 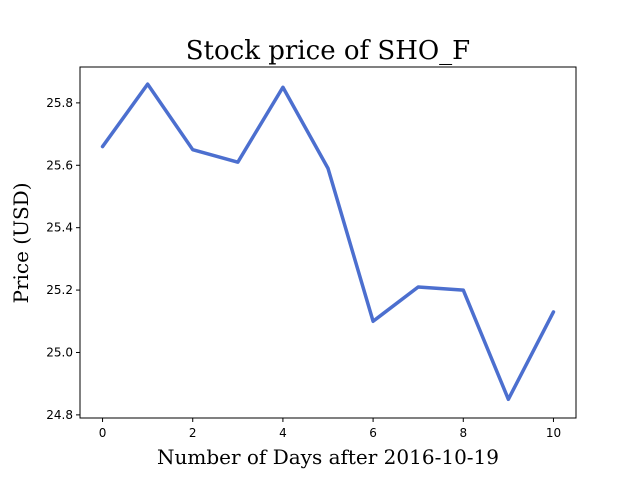 What do you see at coordinates (328, 51) in the screenshot?
I see `chart-title: Stock price of SHO_F` at bounding box center [328, 51].